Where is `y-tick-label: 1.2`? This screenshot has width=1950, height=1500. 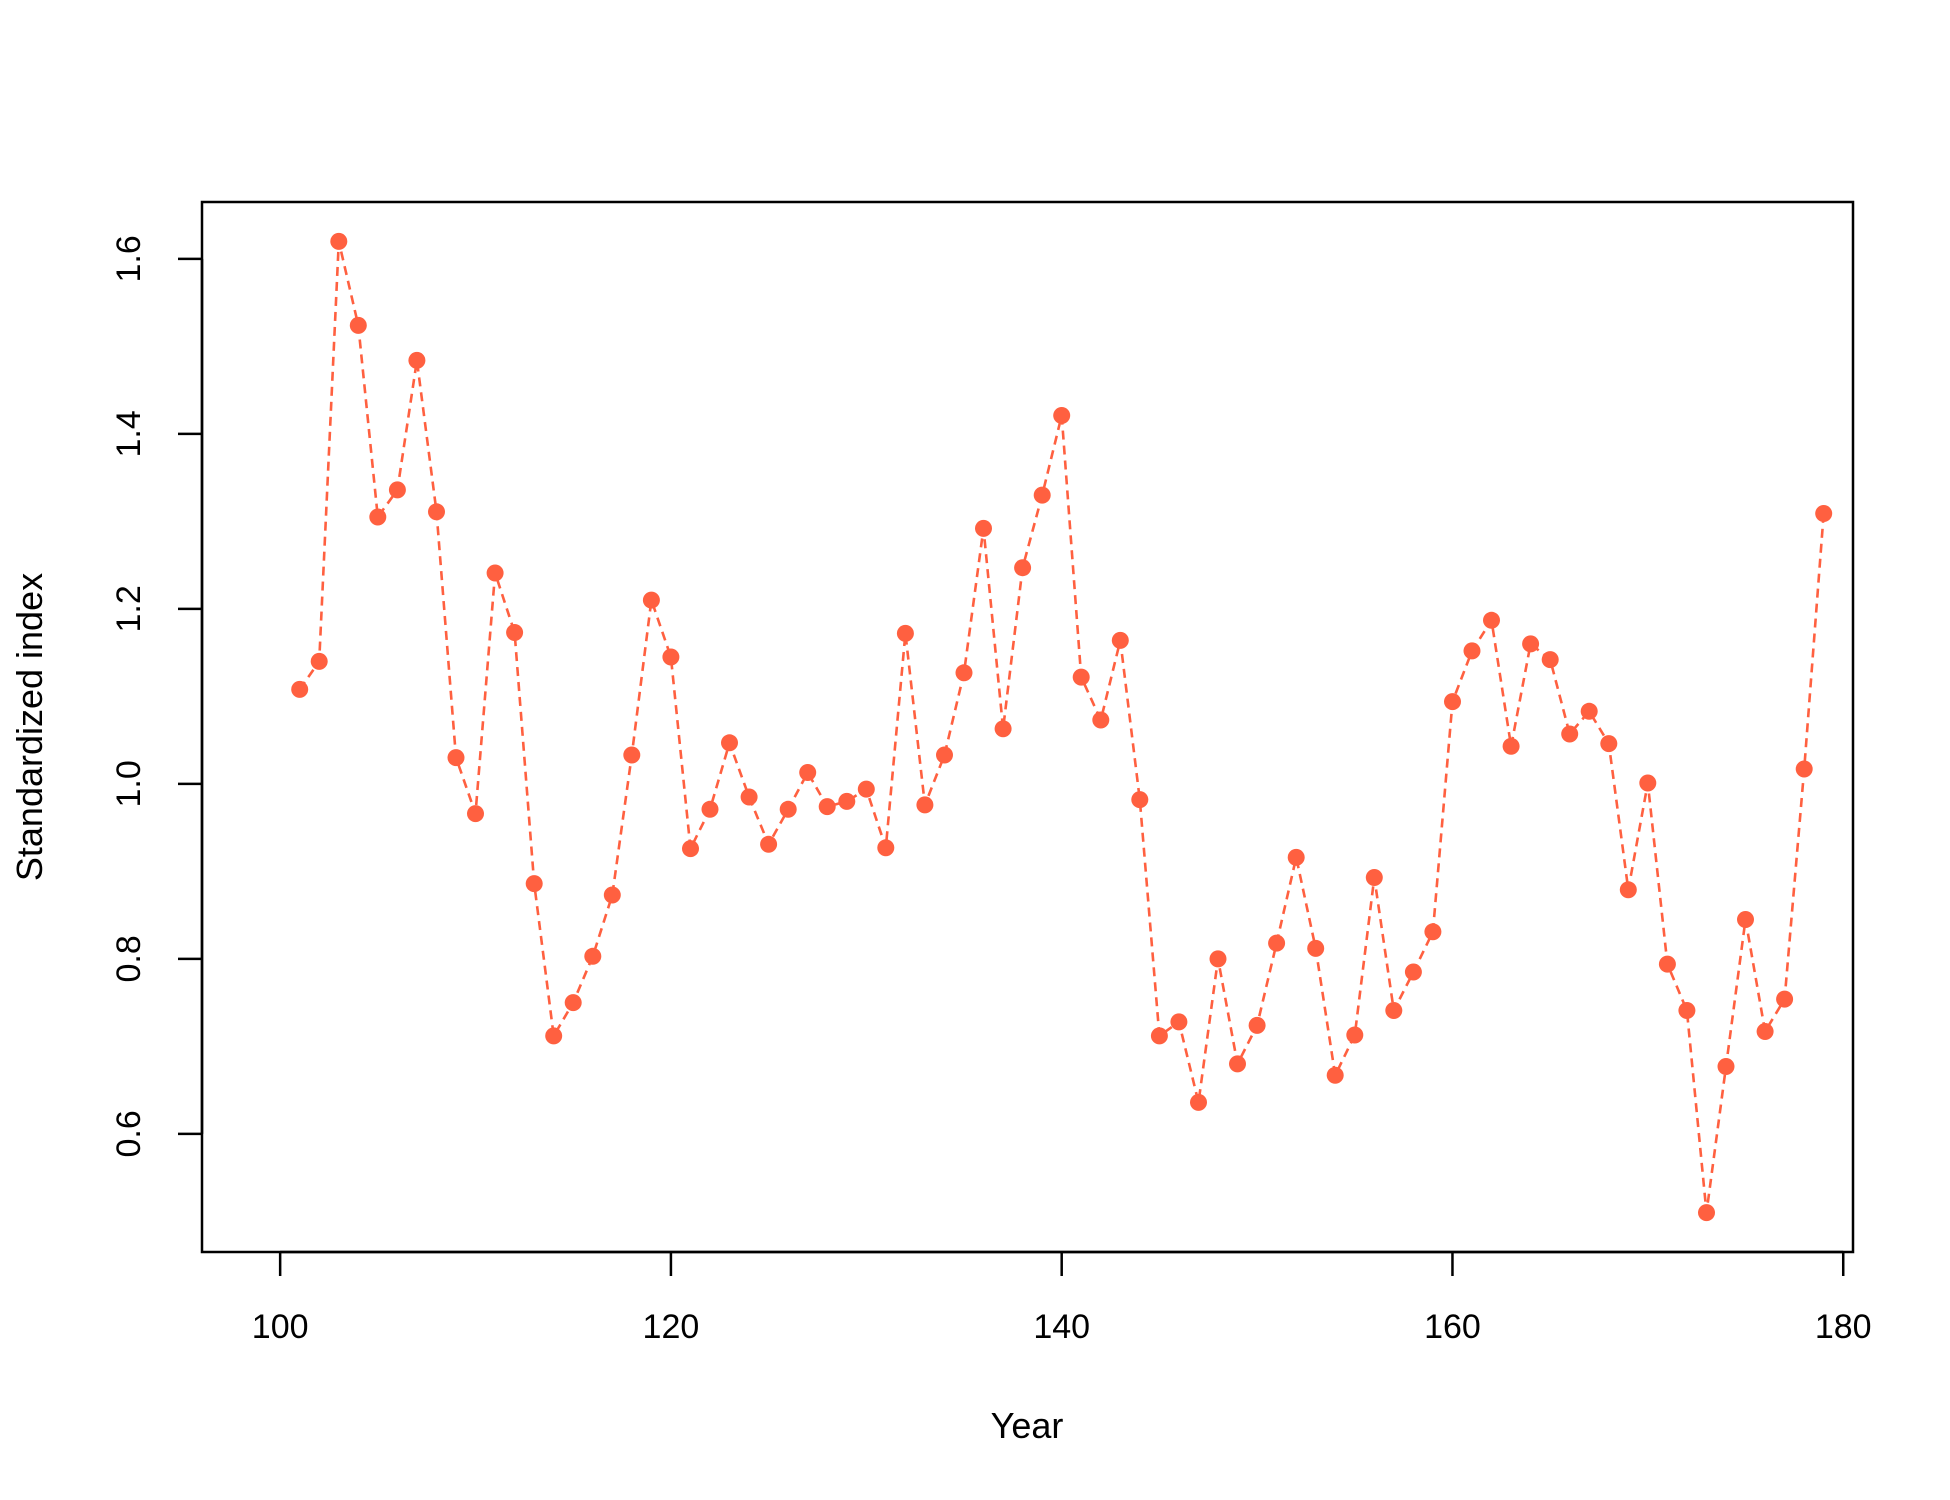
y-tick-label: 1.2 is located at coordinates (129, 608).